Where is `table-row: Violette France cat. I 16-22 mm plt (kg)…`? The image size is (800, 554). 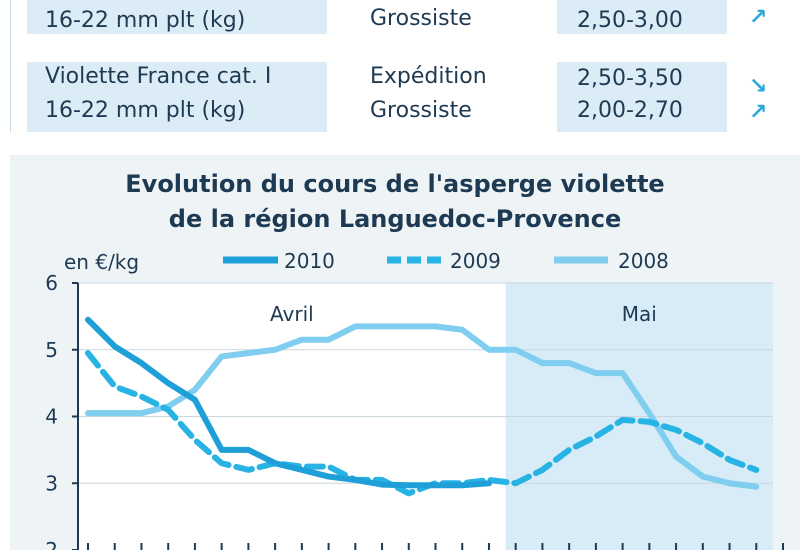 table-row: Violette France cat. I 16-22 mm plt (kg)… is located at coordinates (413, 97).